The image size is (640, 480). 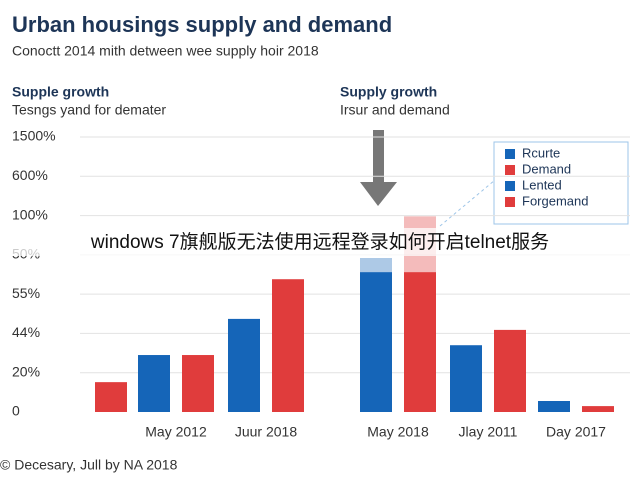 I want to click on y-tick-label: 20%, so click(x=26, y=371).